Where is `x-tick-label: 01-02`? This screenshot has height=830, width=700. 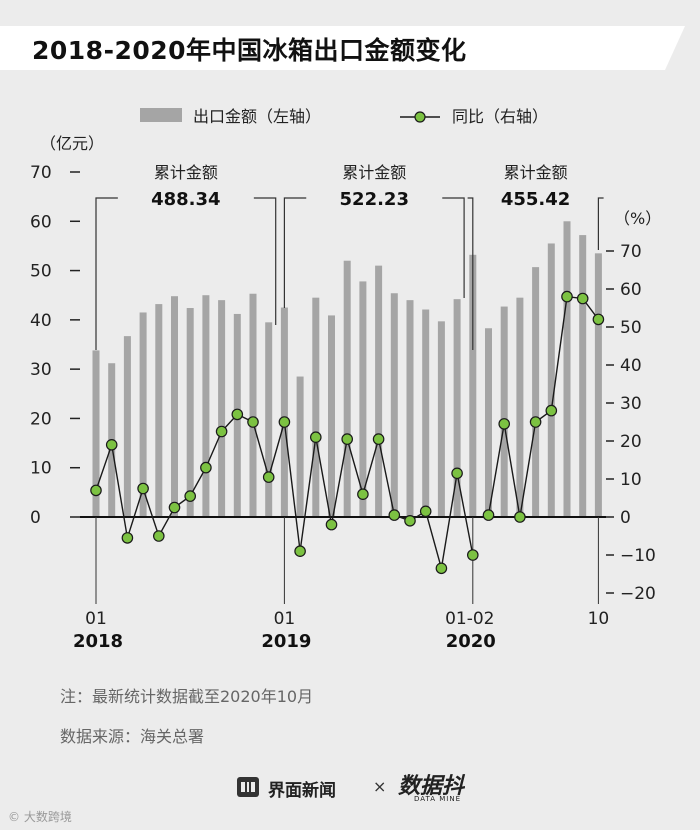 x-tick-label: 01-02 is located at coordinates (469, 619).